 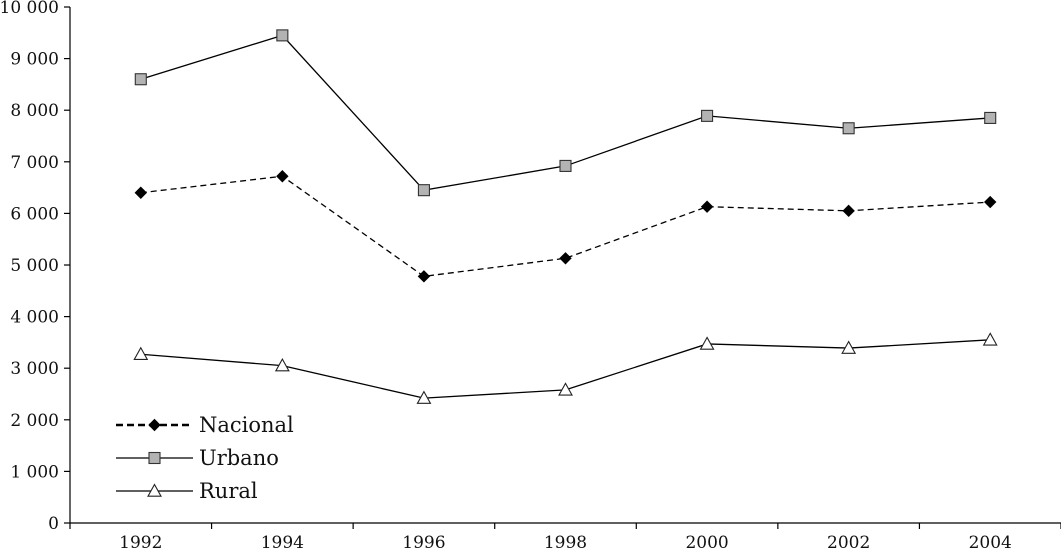 What do you see at coordinates (34, 369) in the screenshot?
I see `y-tick-label: 3 000` at bounding box center [34, 369].